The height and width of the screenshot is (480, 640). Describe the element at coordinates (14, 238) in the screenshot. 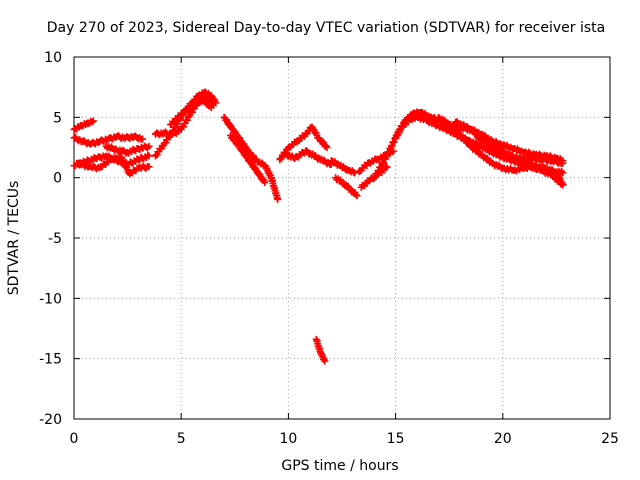

I see `y-axis-label: SDTVAR / TECUs` at that location.